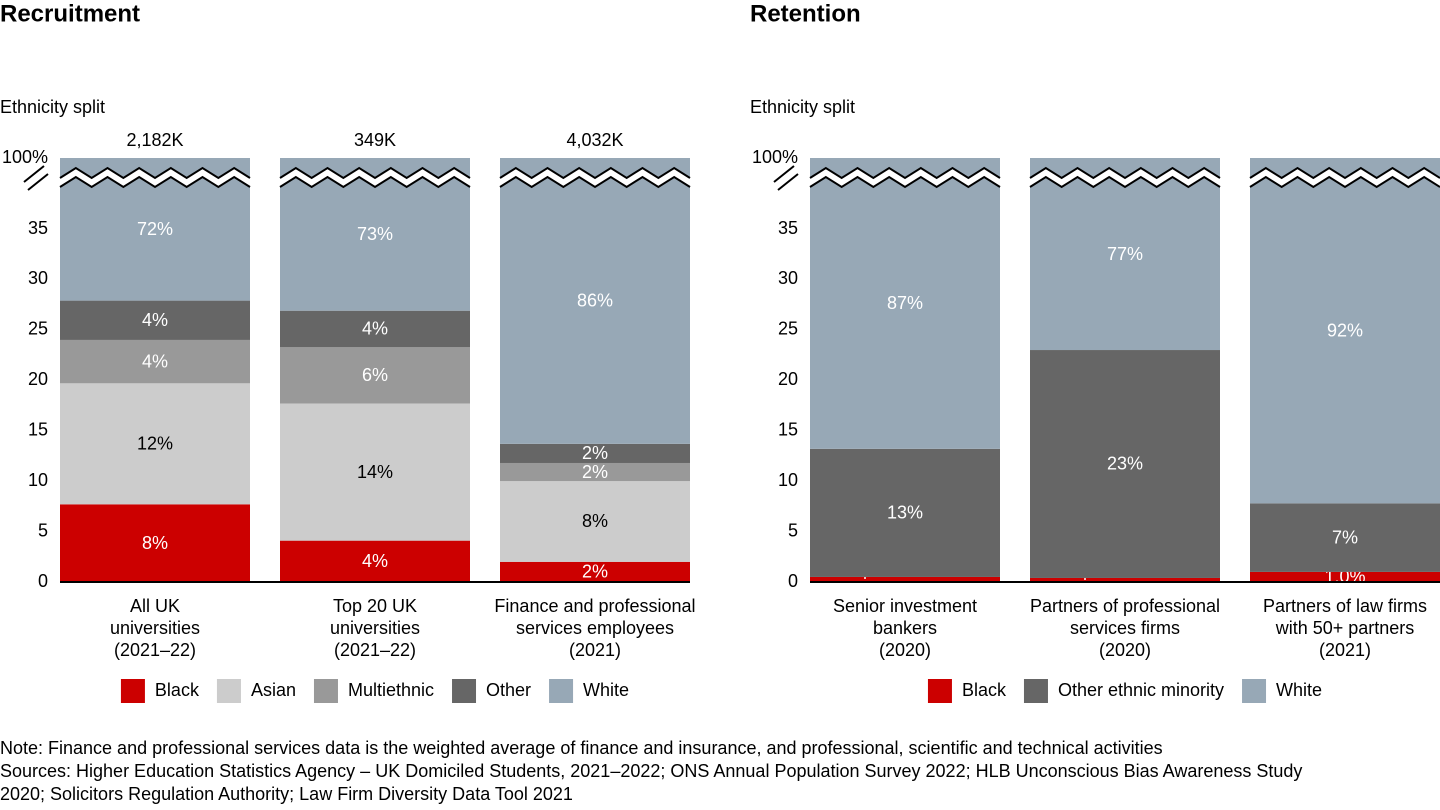  I want to click on legend: Black Asian Multiethnic Other White, so click(374, 691).